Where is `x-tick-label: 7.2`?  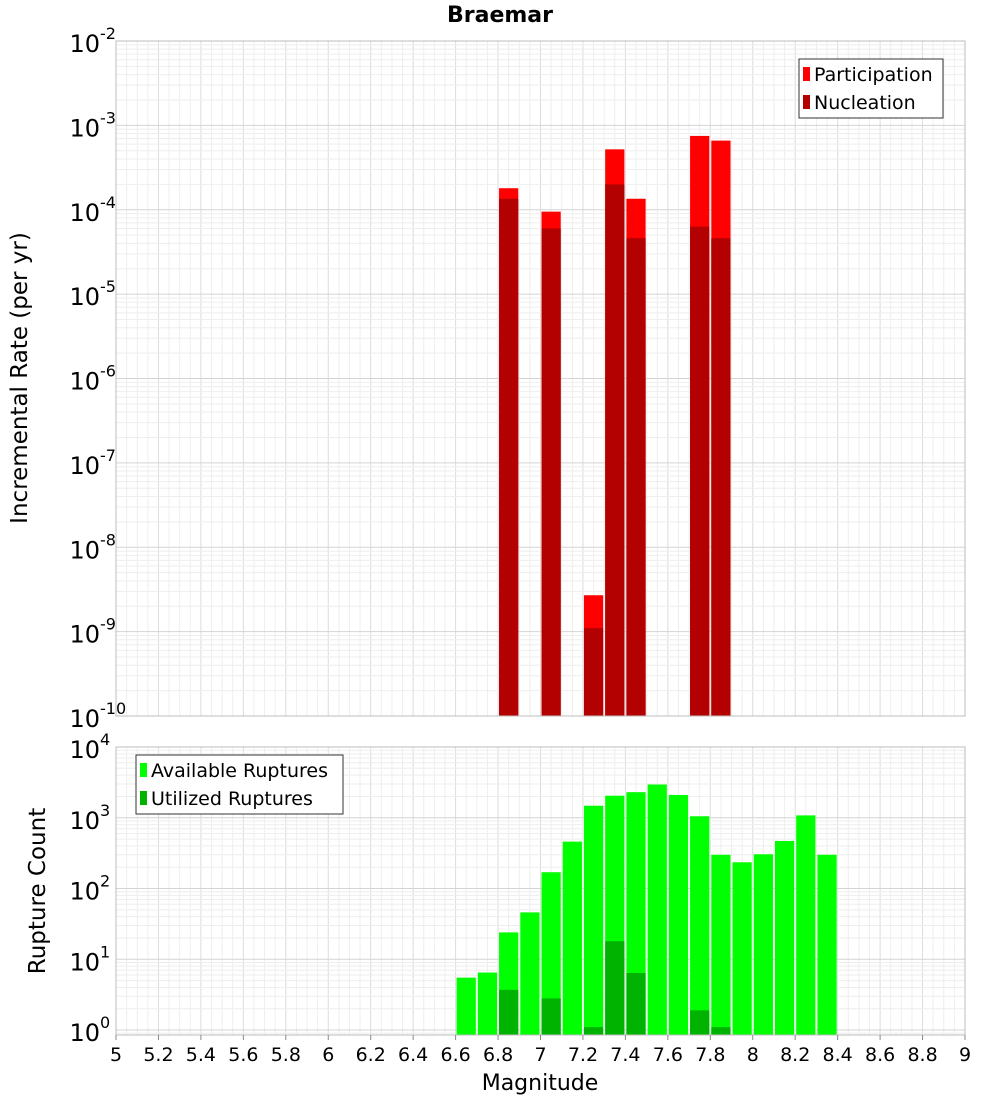 x-tick-label: 7.2 is located at coordinates (583, 1055).